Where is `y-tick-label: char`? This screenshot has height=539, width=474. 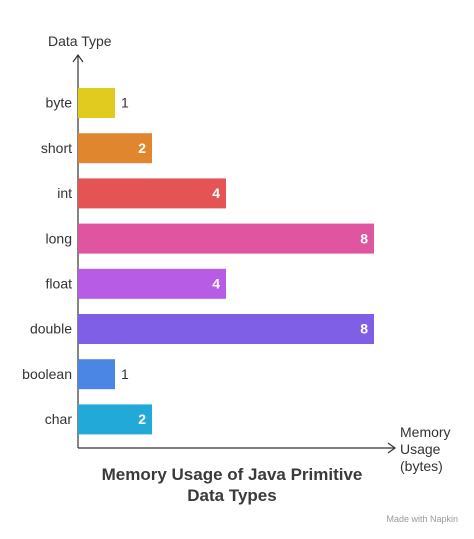 y-tick-label: char is located at coordinates (59, 419).